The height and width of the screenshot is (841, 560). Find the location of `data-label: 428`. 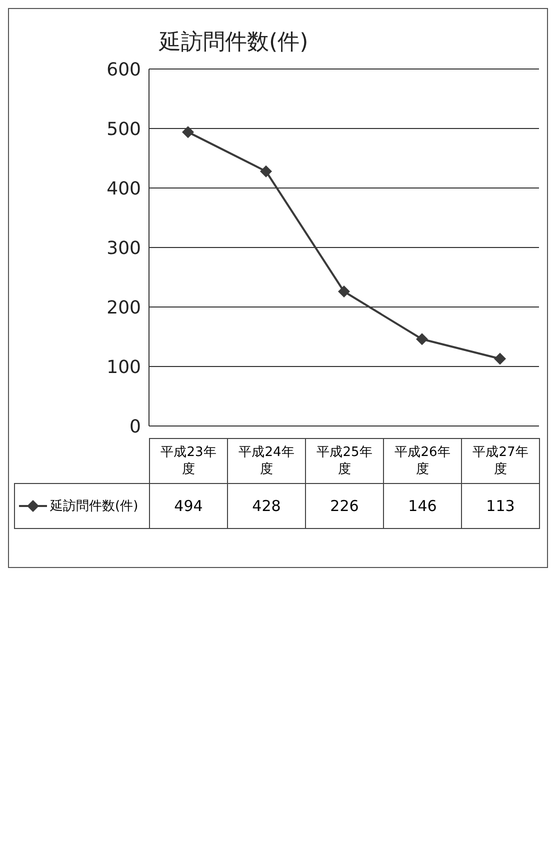

data-label: 428 is located at coordinates (267, 506).